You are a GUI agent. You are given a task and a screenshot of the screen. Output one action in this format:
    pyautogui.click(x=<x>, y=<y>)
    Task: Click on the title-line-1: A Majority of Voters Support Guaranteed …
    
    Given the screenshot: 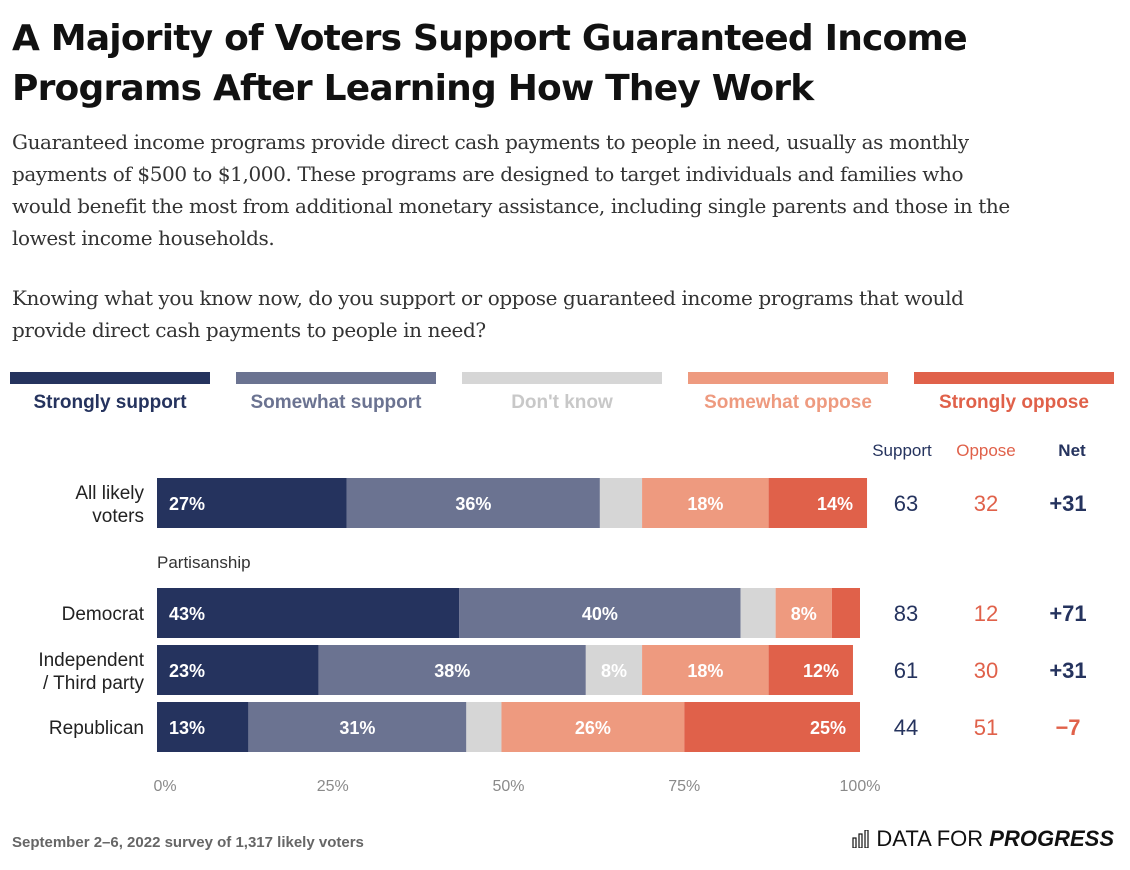 What is the action you would take?
    pyautogui.click(x=490, y=38)
    